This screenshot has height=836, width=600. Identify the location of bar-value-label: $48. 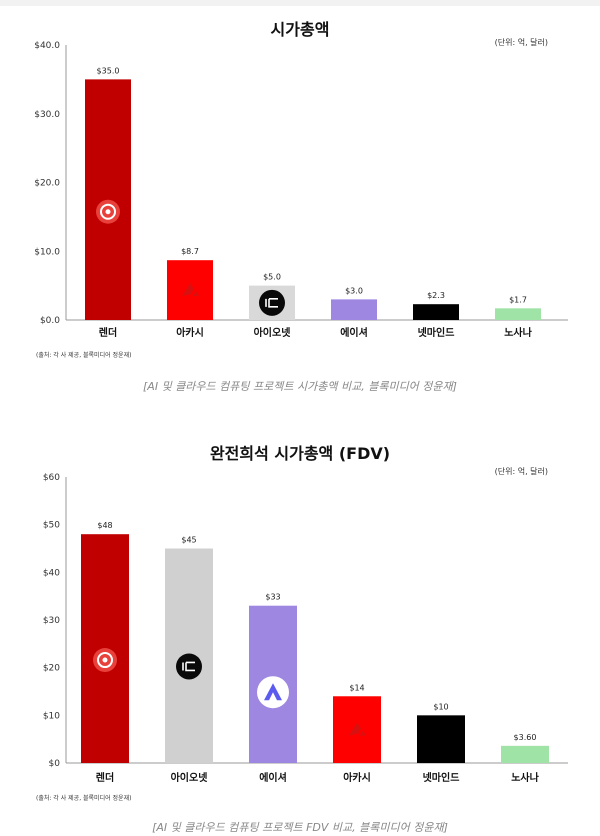
(104, 525).